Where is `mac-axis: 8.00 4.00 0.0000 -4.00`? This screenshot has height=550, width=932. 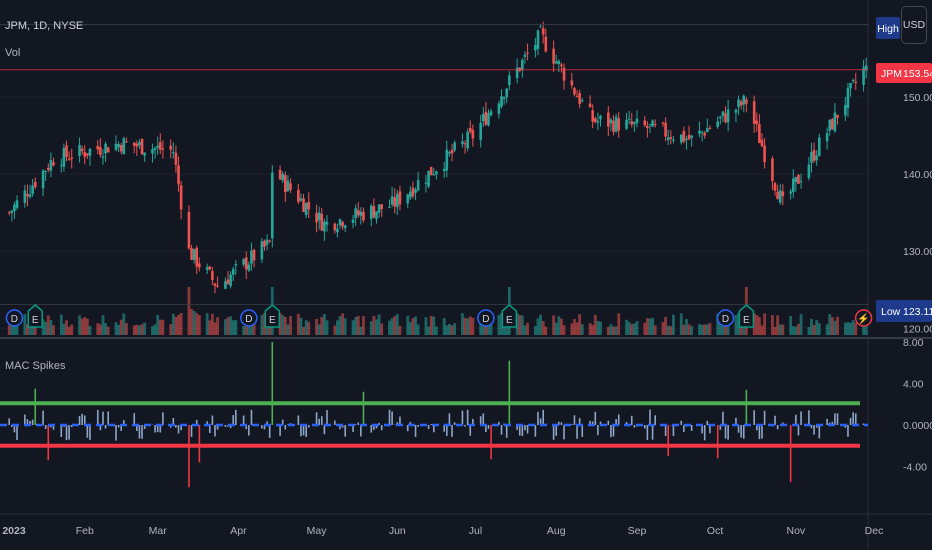 mac-axis: 8.00 4.00 0.0000 -4.00 is located at coordinates (917, 405).